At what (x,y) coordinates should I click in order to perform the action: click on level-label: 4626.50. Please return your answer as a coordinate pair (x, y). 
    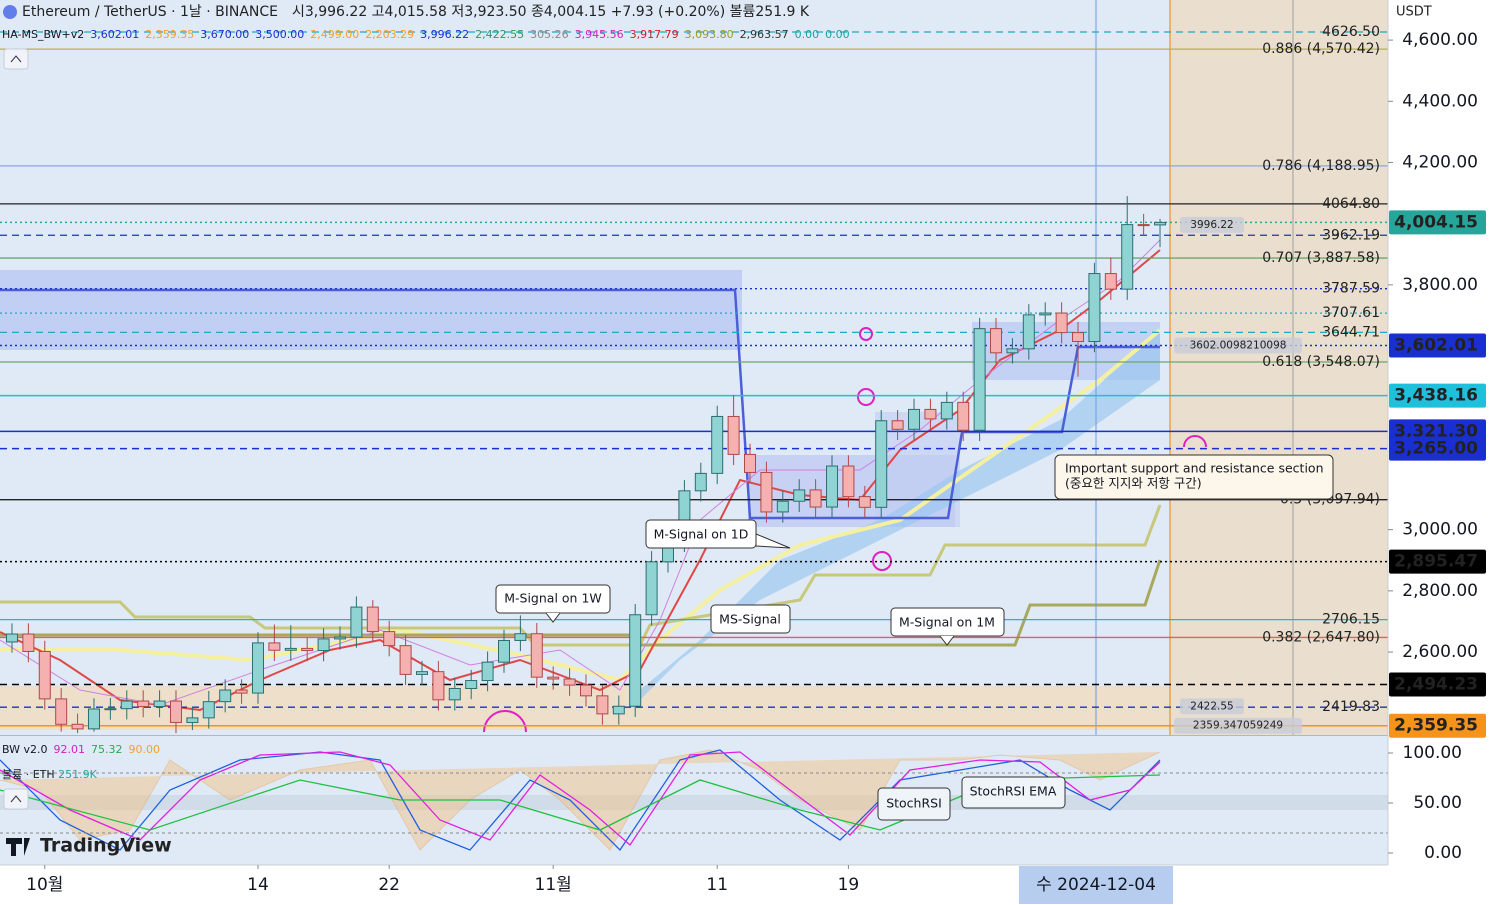
    Looking at the image, I should click on (1351, 32).